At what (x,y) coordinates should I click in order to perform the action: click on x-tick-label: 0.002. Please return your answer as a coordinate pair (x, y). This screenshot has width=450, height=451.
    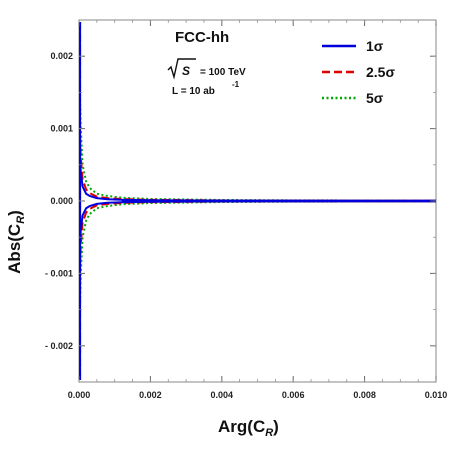
    Looking at the image, I should click on (150, 395).